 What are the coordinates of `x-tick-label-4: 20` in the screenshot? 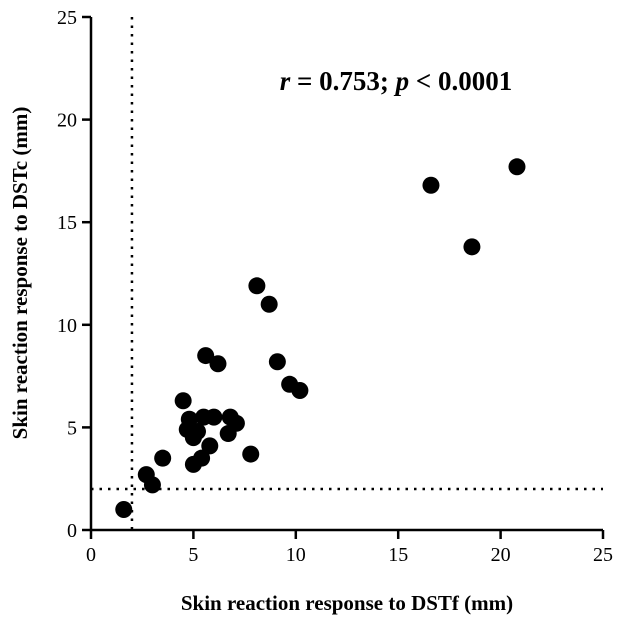 It's located at (501, 555).